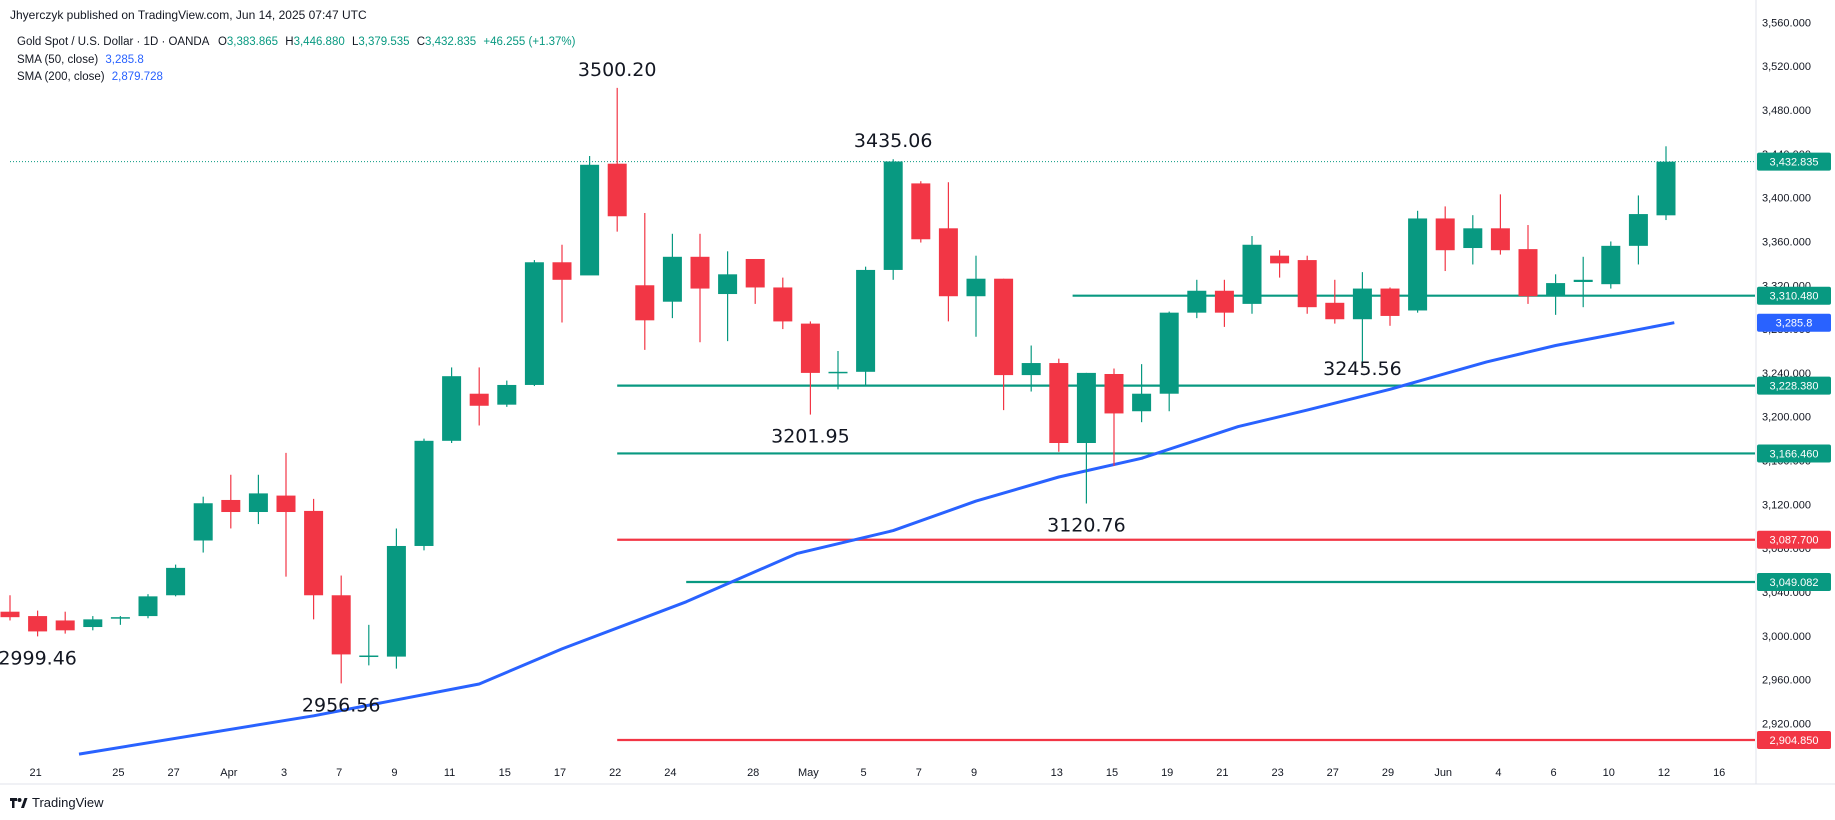 The image size is (1835, 820). Describe the element at coordinates (339, 773) in the screenshot. I see `x-tick-label: 7` at that location.